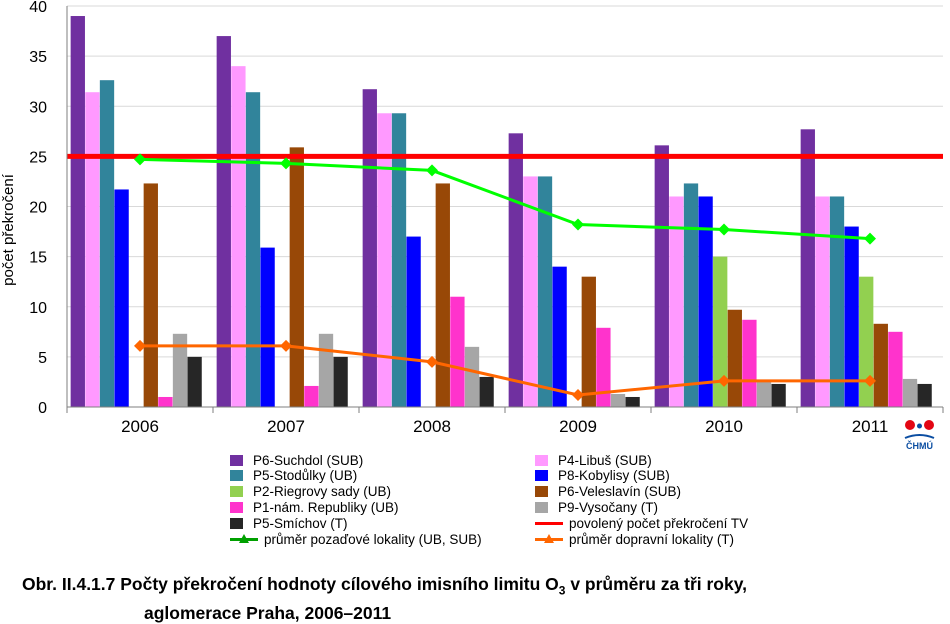  I want to click on legend-label: P6-Veleslavín (SUB), so click(620, 492).